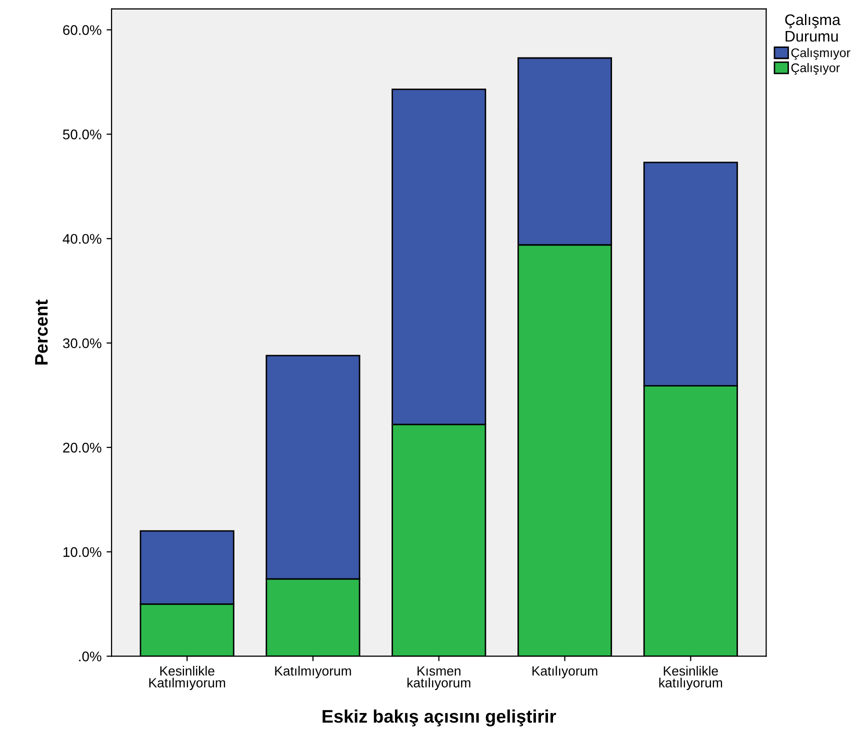 This screenshot has width=858, height=744. Describe the element at coordinates (565, 672) in the screenshot. I see `x-tick-label: Katılıyorum` at that location.